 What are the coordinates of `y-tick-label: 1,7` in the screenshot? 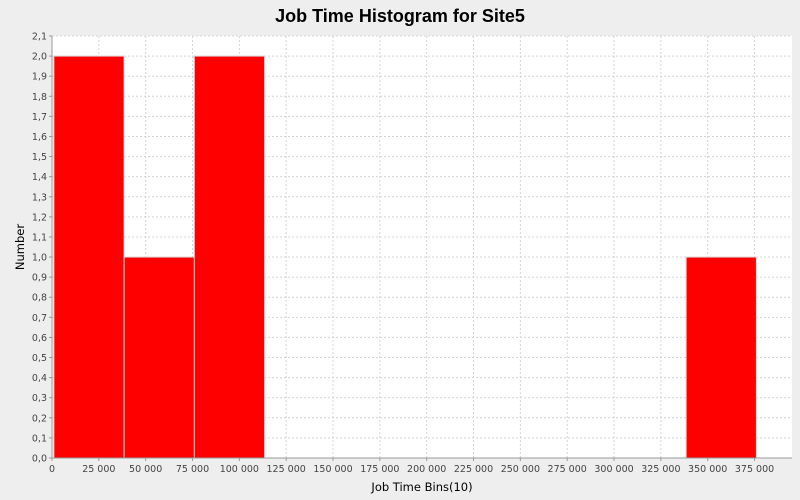 It's located at (39, 117).